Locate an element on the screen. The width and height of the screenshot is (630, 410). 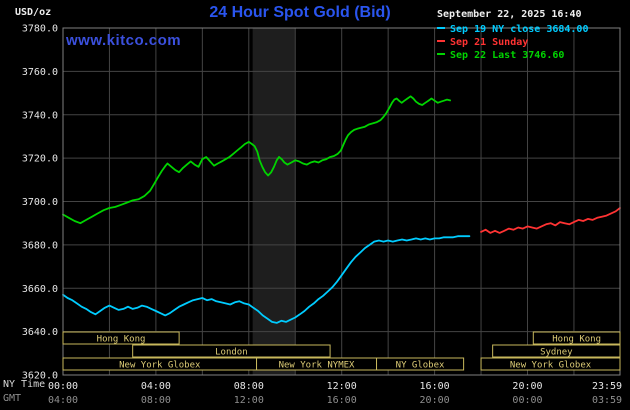
legend-label: Sep 22 Last 3746.60 is located at coordinates (507, 55).